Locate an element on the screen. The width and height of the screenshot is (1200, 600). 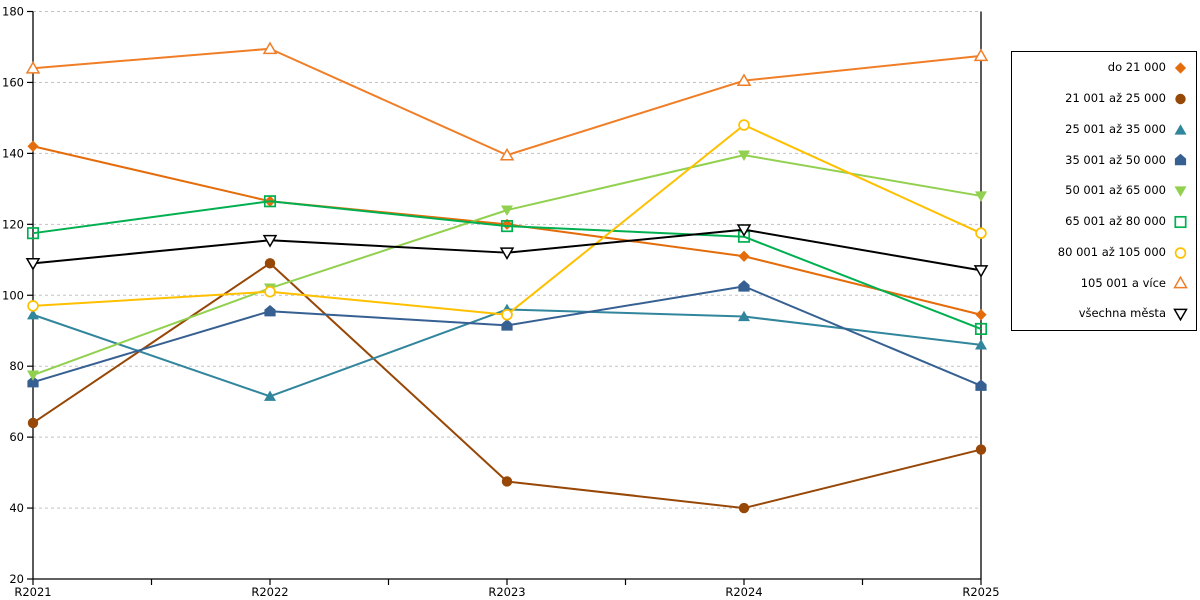
y-tick-label: 60 is located at coordinates (16, 437).